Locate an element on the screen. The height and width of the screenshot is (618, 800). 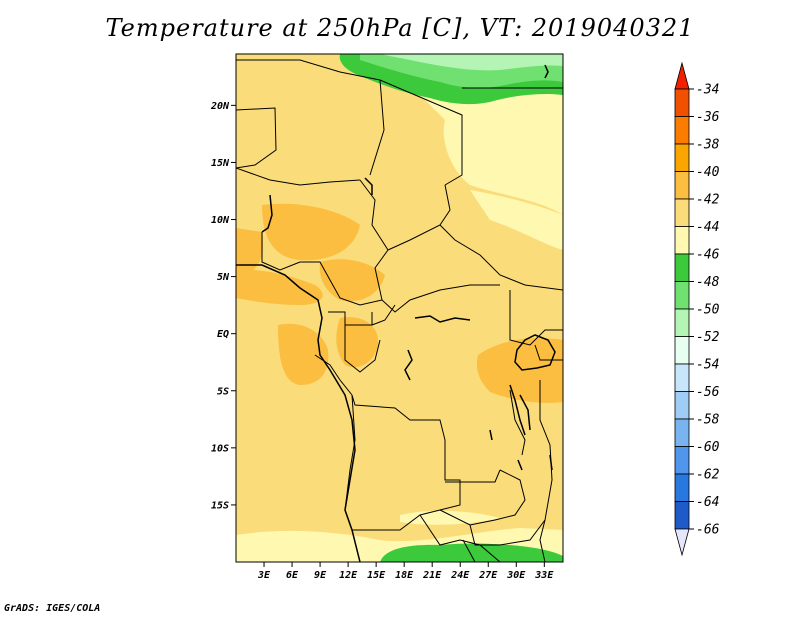
latitude-tick-label: 5N is located at coordinates (223, 277).